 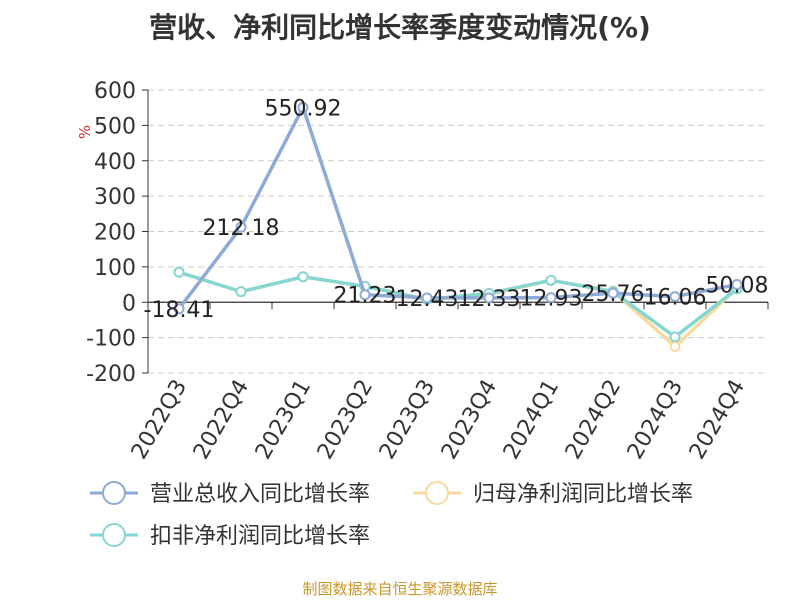 I want to click on legend-item: 扣非净利润同比增长率, so click(x=230, y=536).